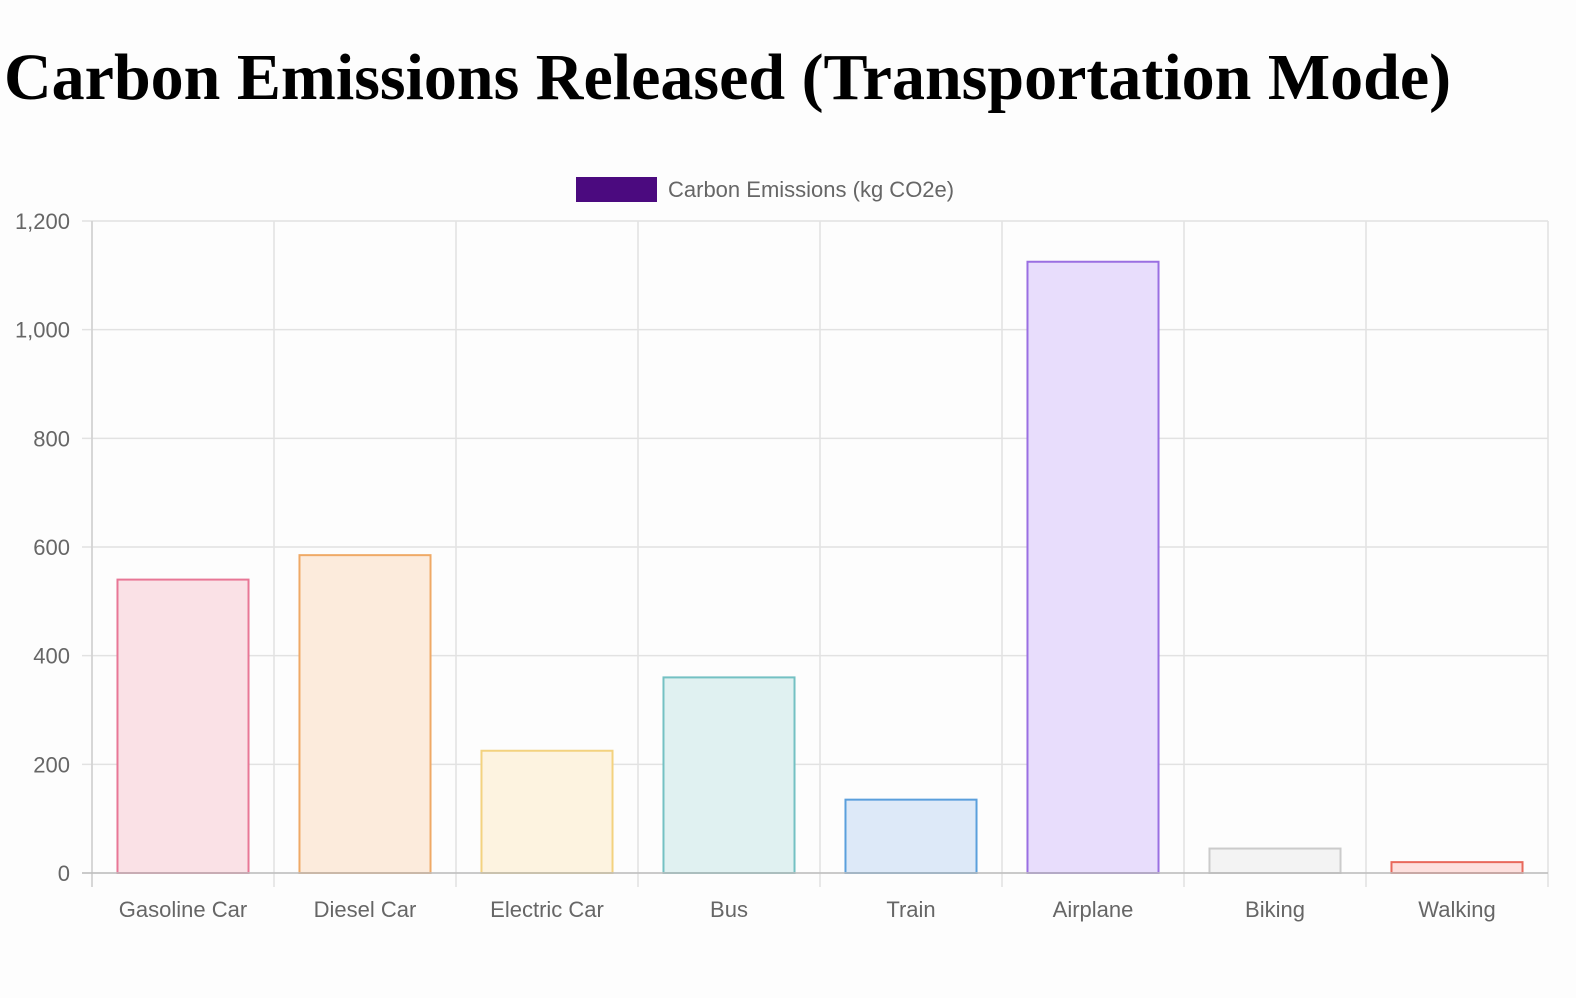  Describe the element at coordinates (64, 873) in the screenshot. I see `y-tick-label: 0` at that location.